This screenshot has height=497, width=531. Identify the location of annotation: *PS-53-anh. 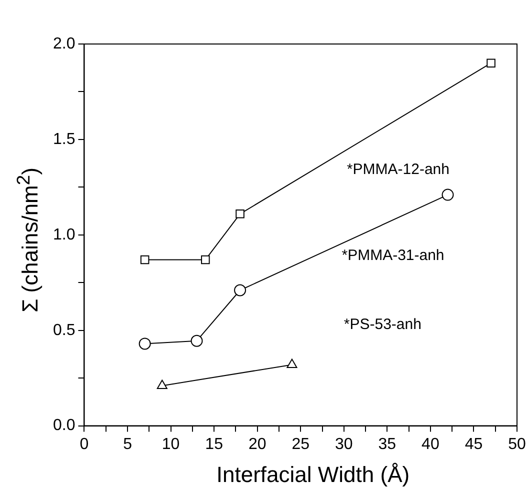
(383, 324).